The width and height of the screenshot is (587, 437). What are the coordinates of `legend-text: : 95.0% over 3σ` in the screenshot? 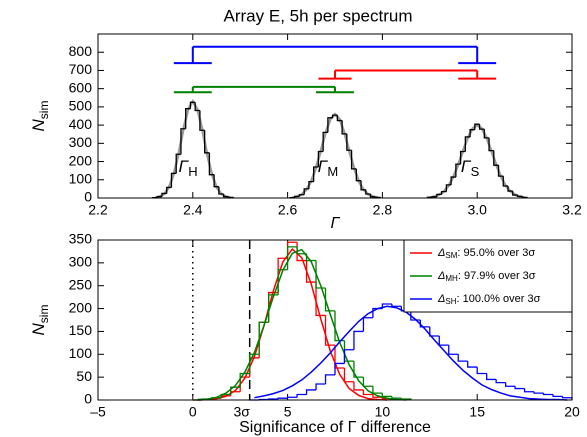 It's located at (496, 253).